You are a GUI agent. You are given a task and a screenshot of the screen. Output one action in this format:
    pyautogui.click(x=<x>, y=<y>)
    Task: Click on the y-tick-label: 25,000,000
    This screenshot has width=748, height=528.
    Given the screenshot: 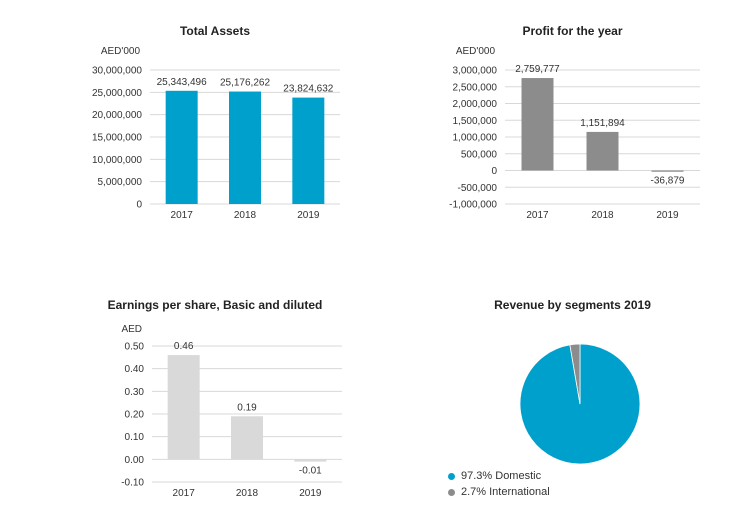 What is the action you would take?
    pyautogui.click(x=117, y=93)
    